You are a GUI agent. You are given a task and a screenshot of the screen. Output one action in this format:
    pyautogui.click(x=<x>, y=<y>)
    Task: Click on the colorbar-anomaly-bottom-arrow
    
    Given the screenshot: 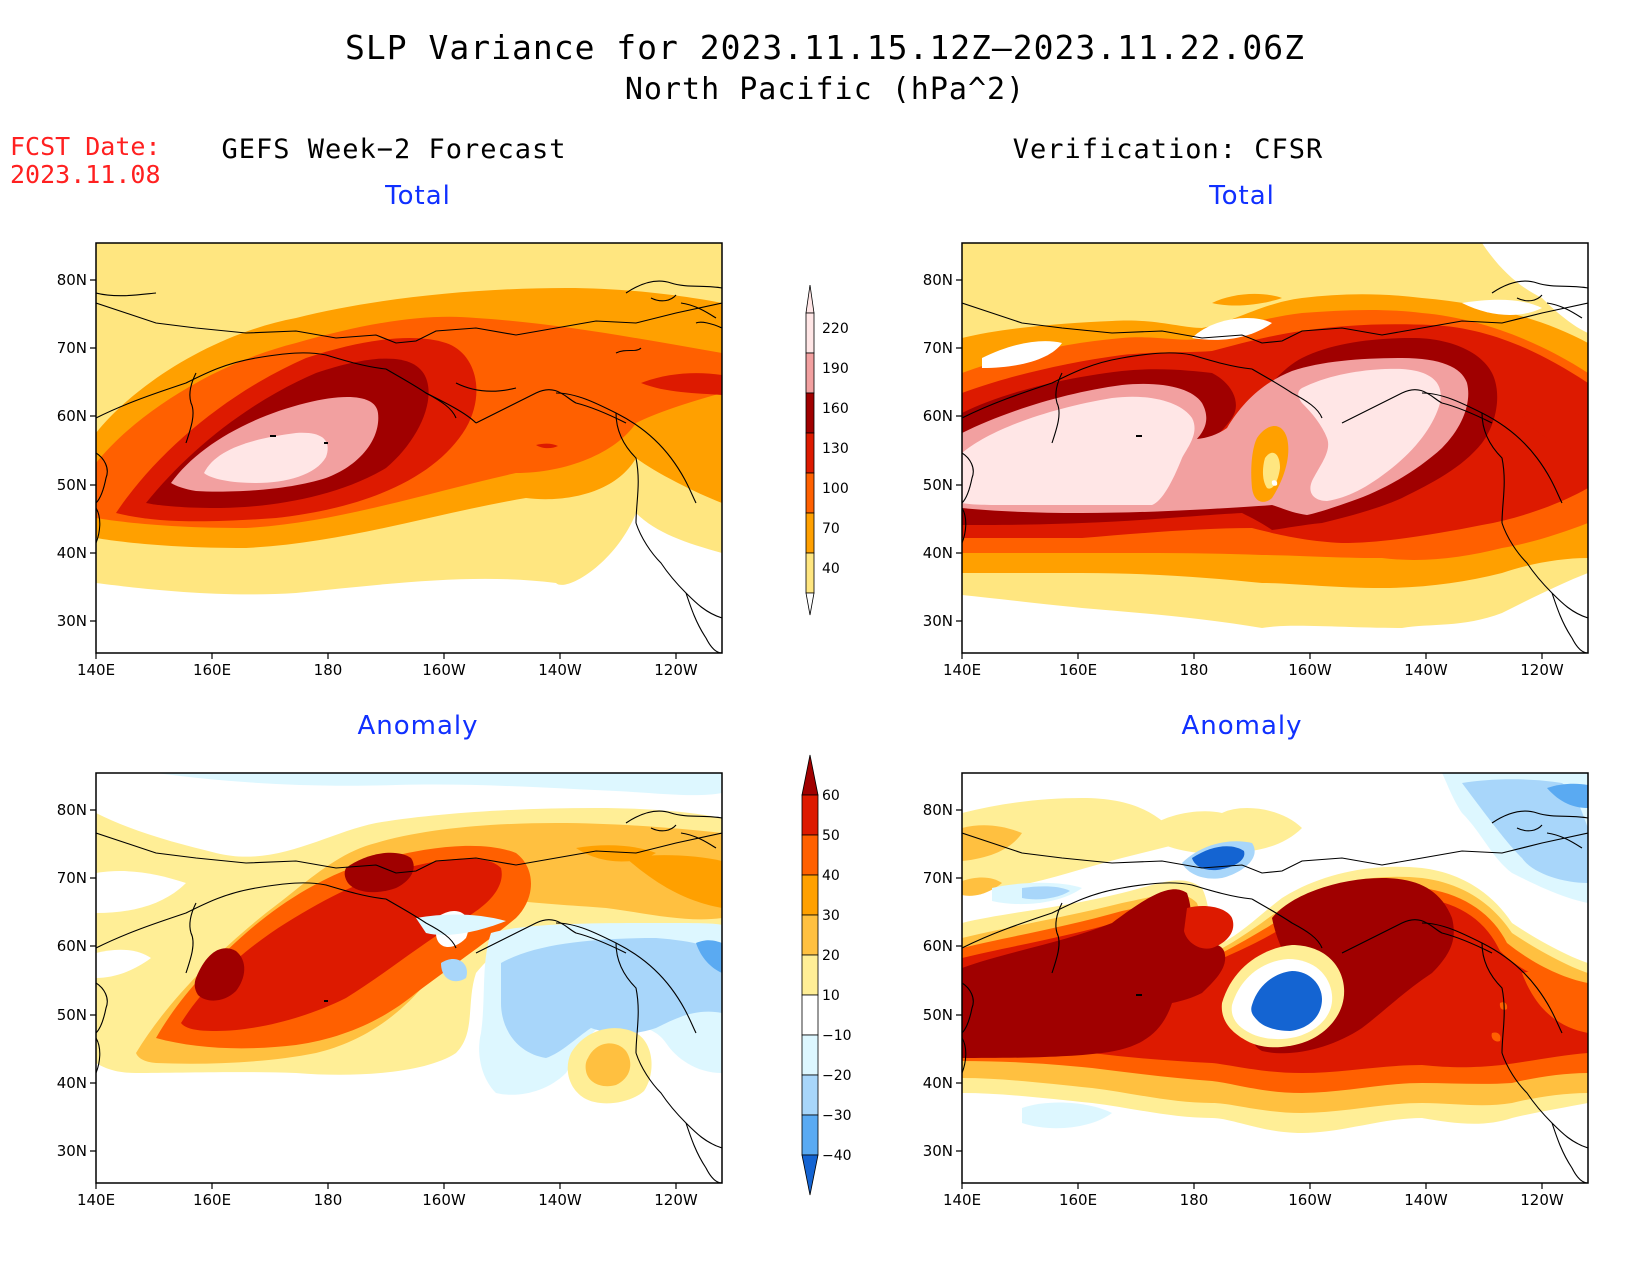 What is the action you would take?
    pyautogui.click(x=810, y=1175)
    